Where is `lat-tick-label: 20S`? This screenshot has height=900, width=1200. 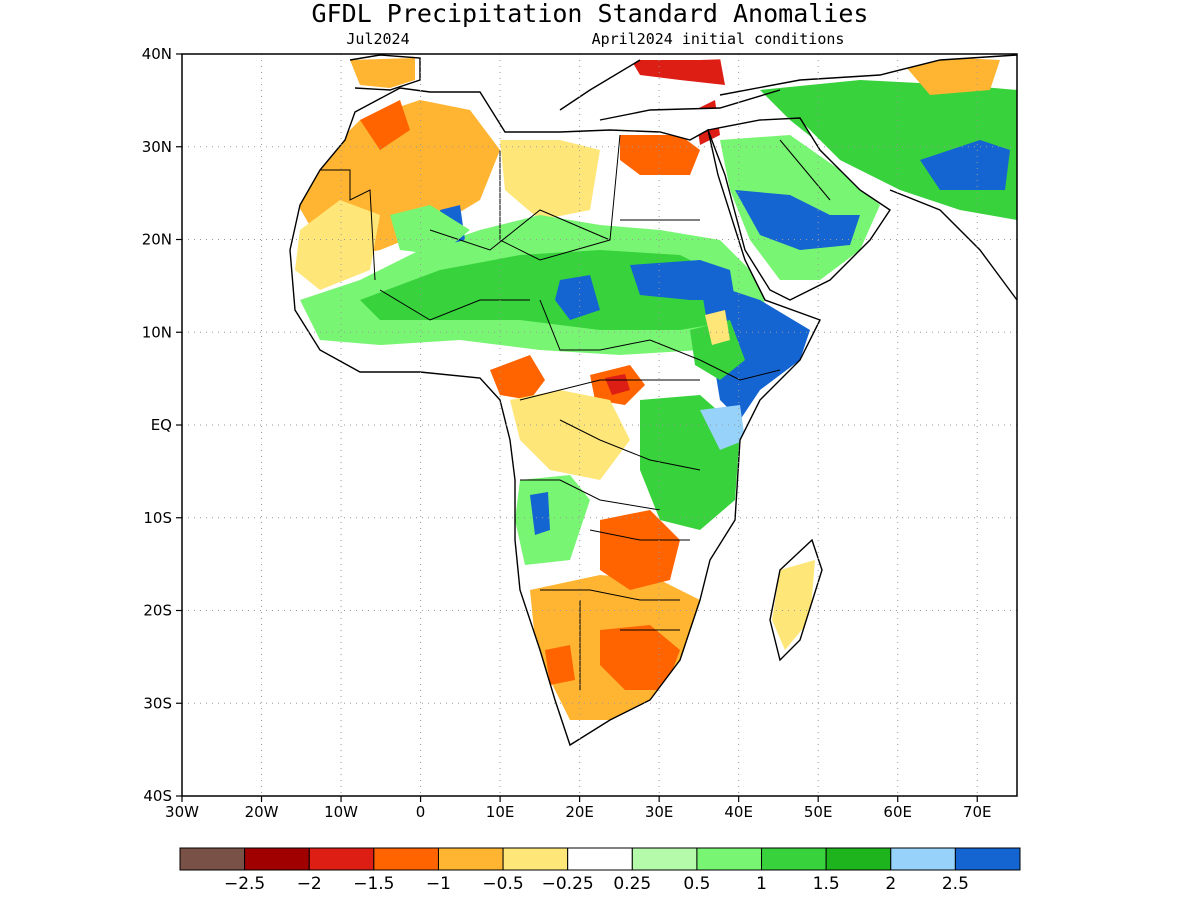 lat-tick-label: 20S is located at coordinates (157, 611).